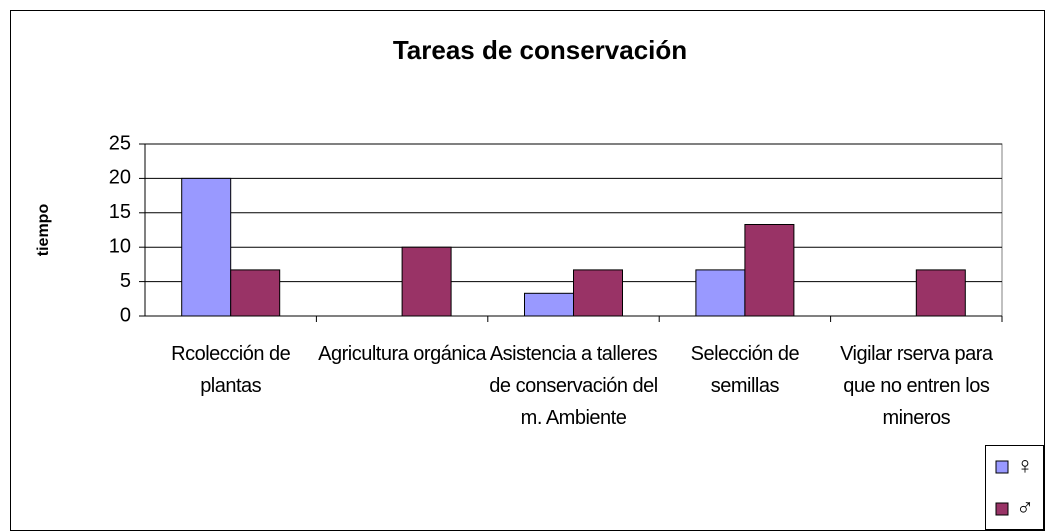 The height and width of the screenshot is (532, 1046). Describe the element at coordinates (120, 246) in the screenshot. I see `y-tick-label: 10` at that location.